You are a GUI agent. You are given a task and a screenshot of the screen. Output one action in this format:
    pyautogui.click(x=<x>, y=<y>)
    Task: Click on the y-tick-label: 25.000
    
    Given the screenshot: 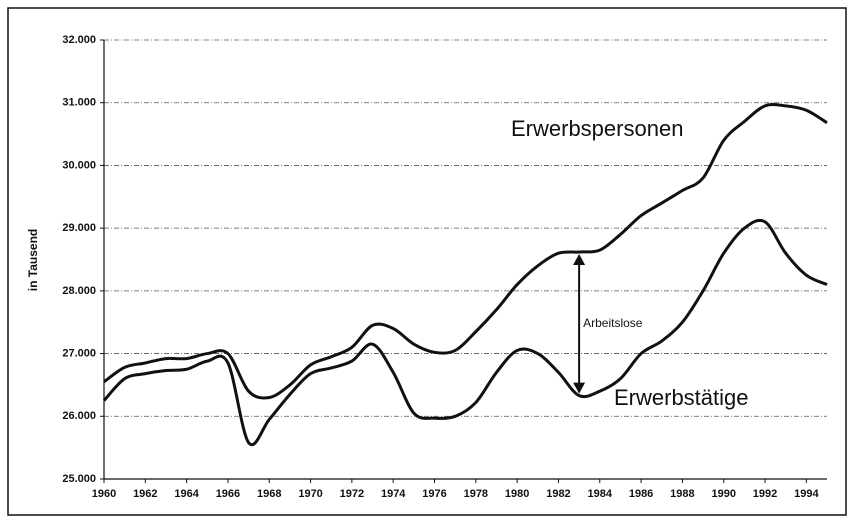 What is the action you would take?
    pyautogui.click(x=79, y=479)
    